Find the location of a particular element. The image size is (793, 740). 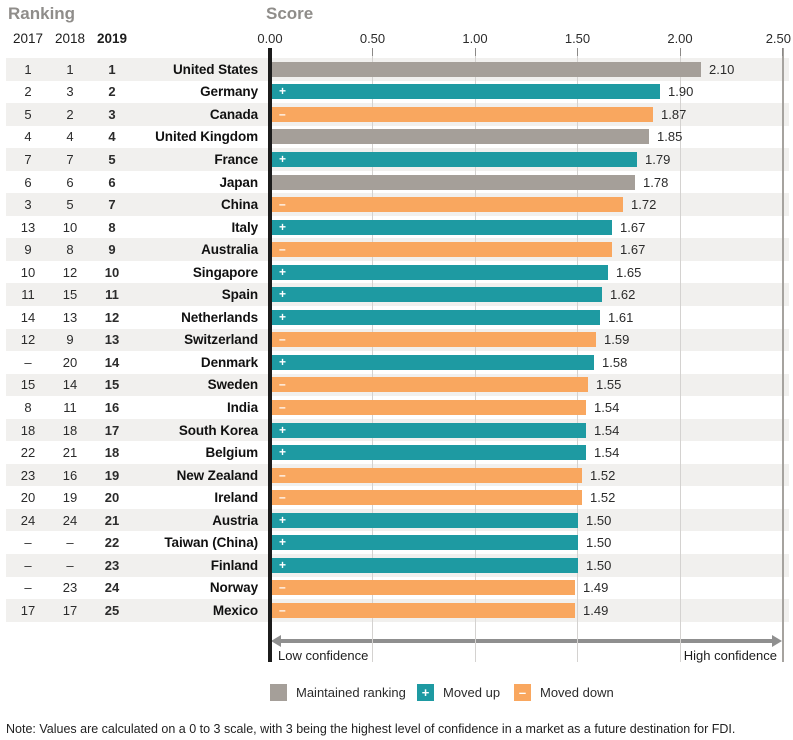

country-row: 4 4 4 United Kingdom 1.85 is located at coordinates (397, 137).